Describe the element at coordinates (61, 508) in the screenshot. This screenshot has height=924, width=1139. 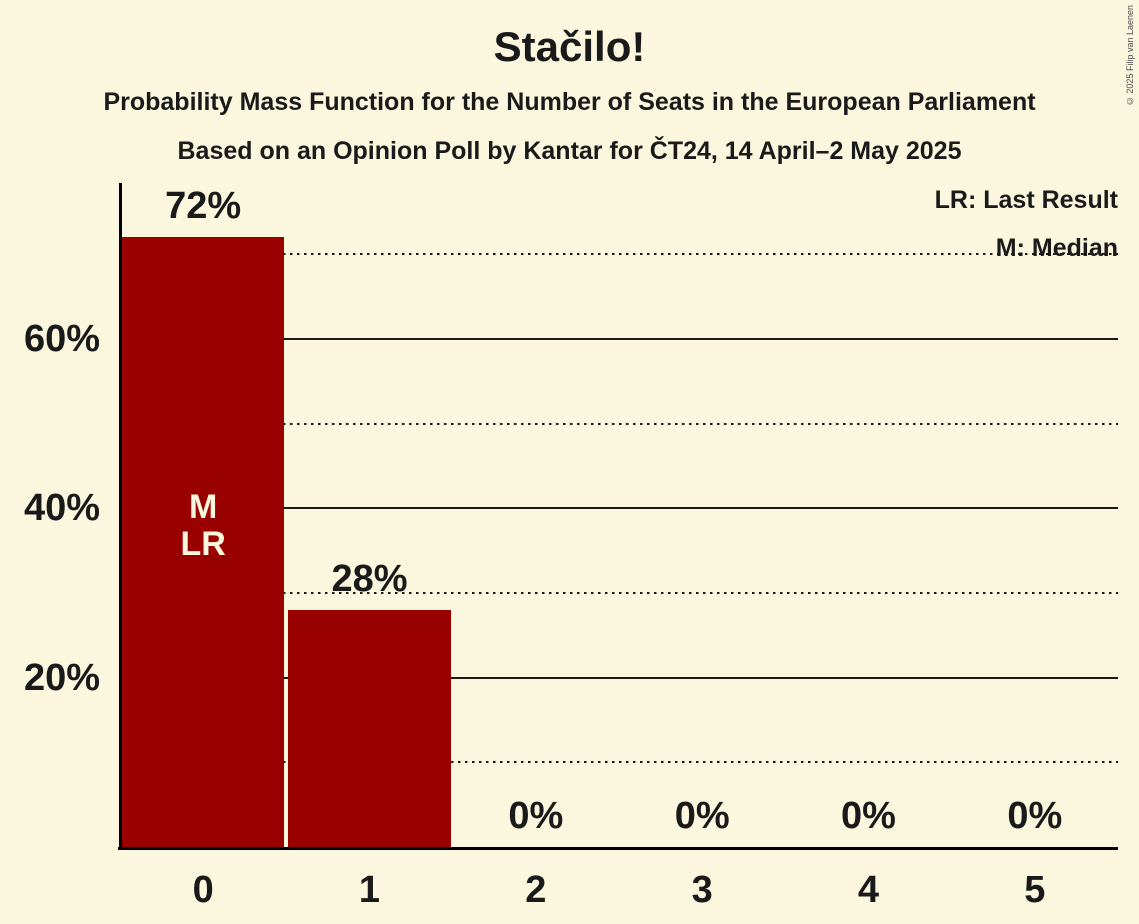
I see `y-axis-label-40pct: 40%` at that location.